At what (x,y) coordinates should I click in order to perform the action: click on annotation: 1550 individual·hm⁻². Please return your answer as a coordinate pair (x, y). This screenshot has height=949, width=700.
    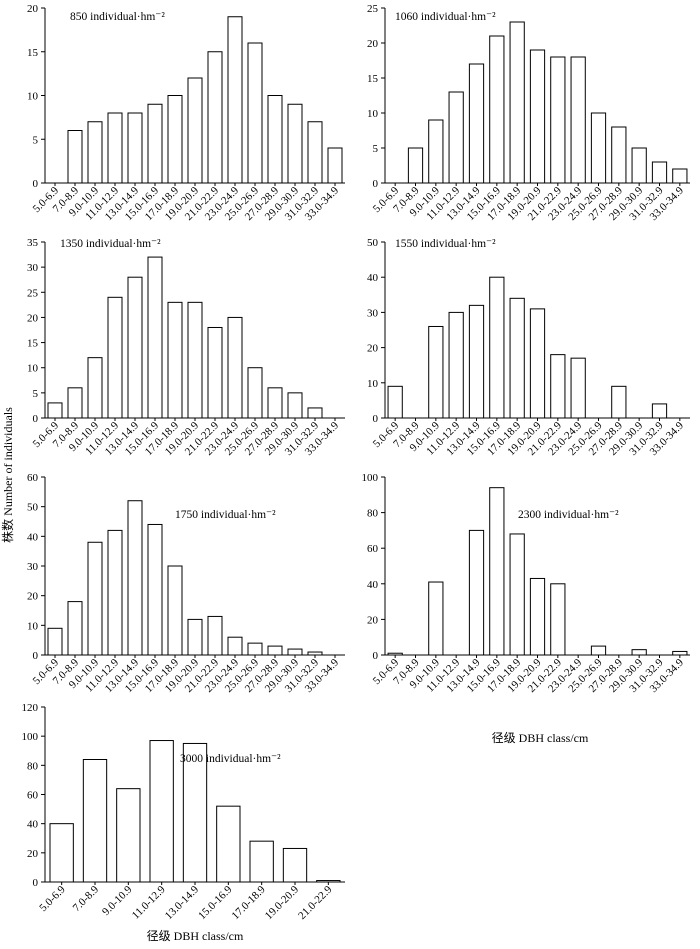
    Looking at the image, I should click on (445, 244).